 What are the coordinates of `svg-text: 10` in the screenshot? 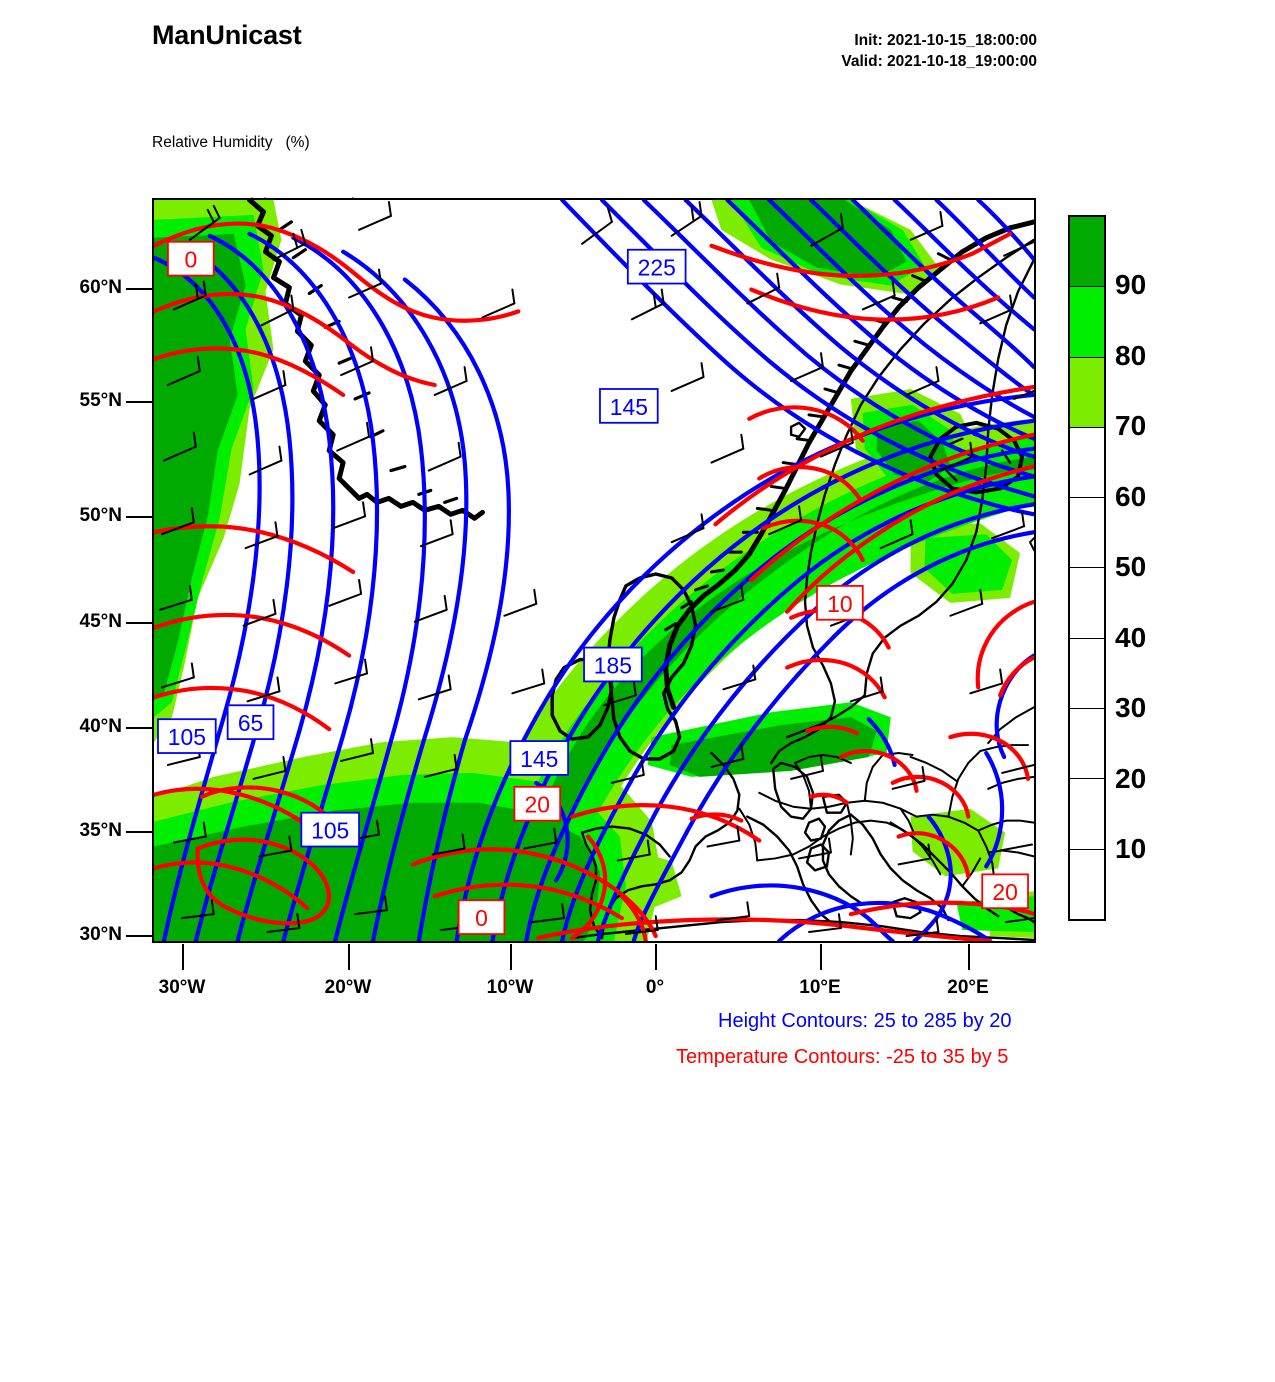 It's located at (839, 604).